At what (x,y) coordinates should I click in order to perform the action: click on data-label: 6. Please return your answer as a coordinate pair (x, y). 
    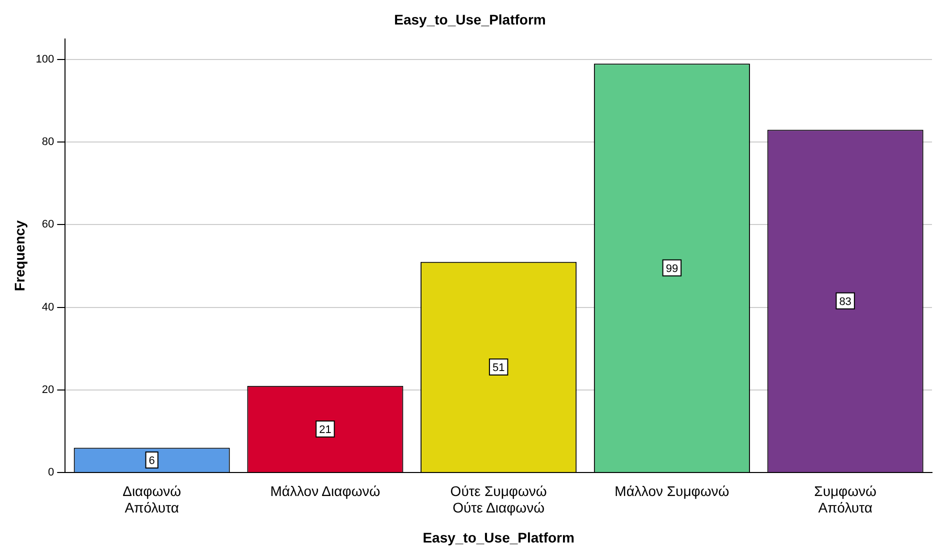
    Looking at the image, I should click on (151, 460).